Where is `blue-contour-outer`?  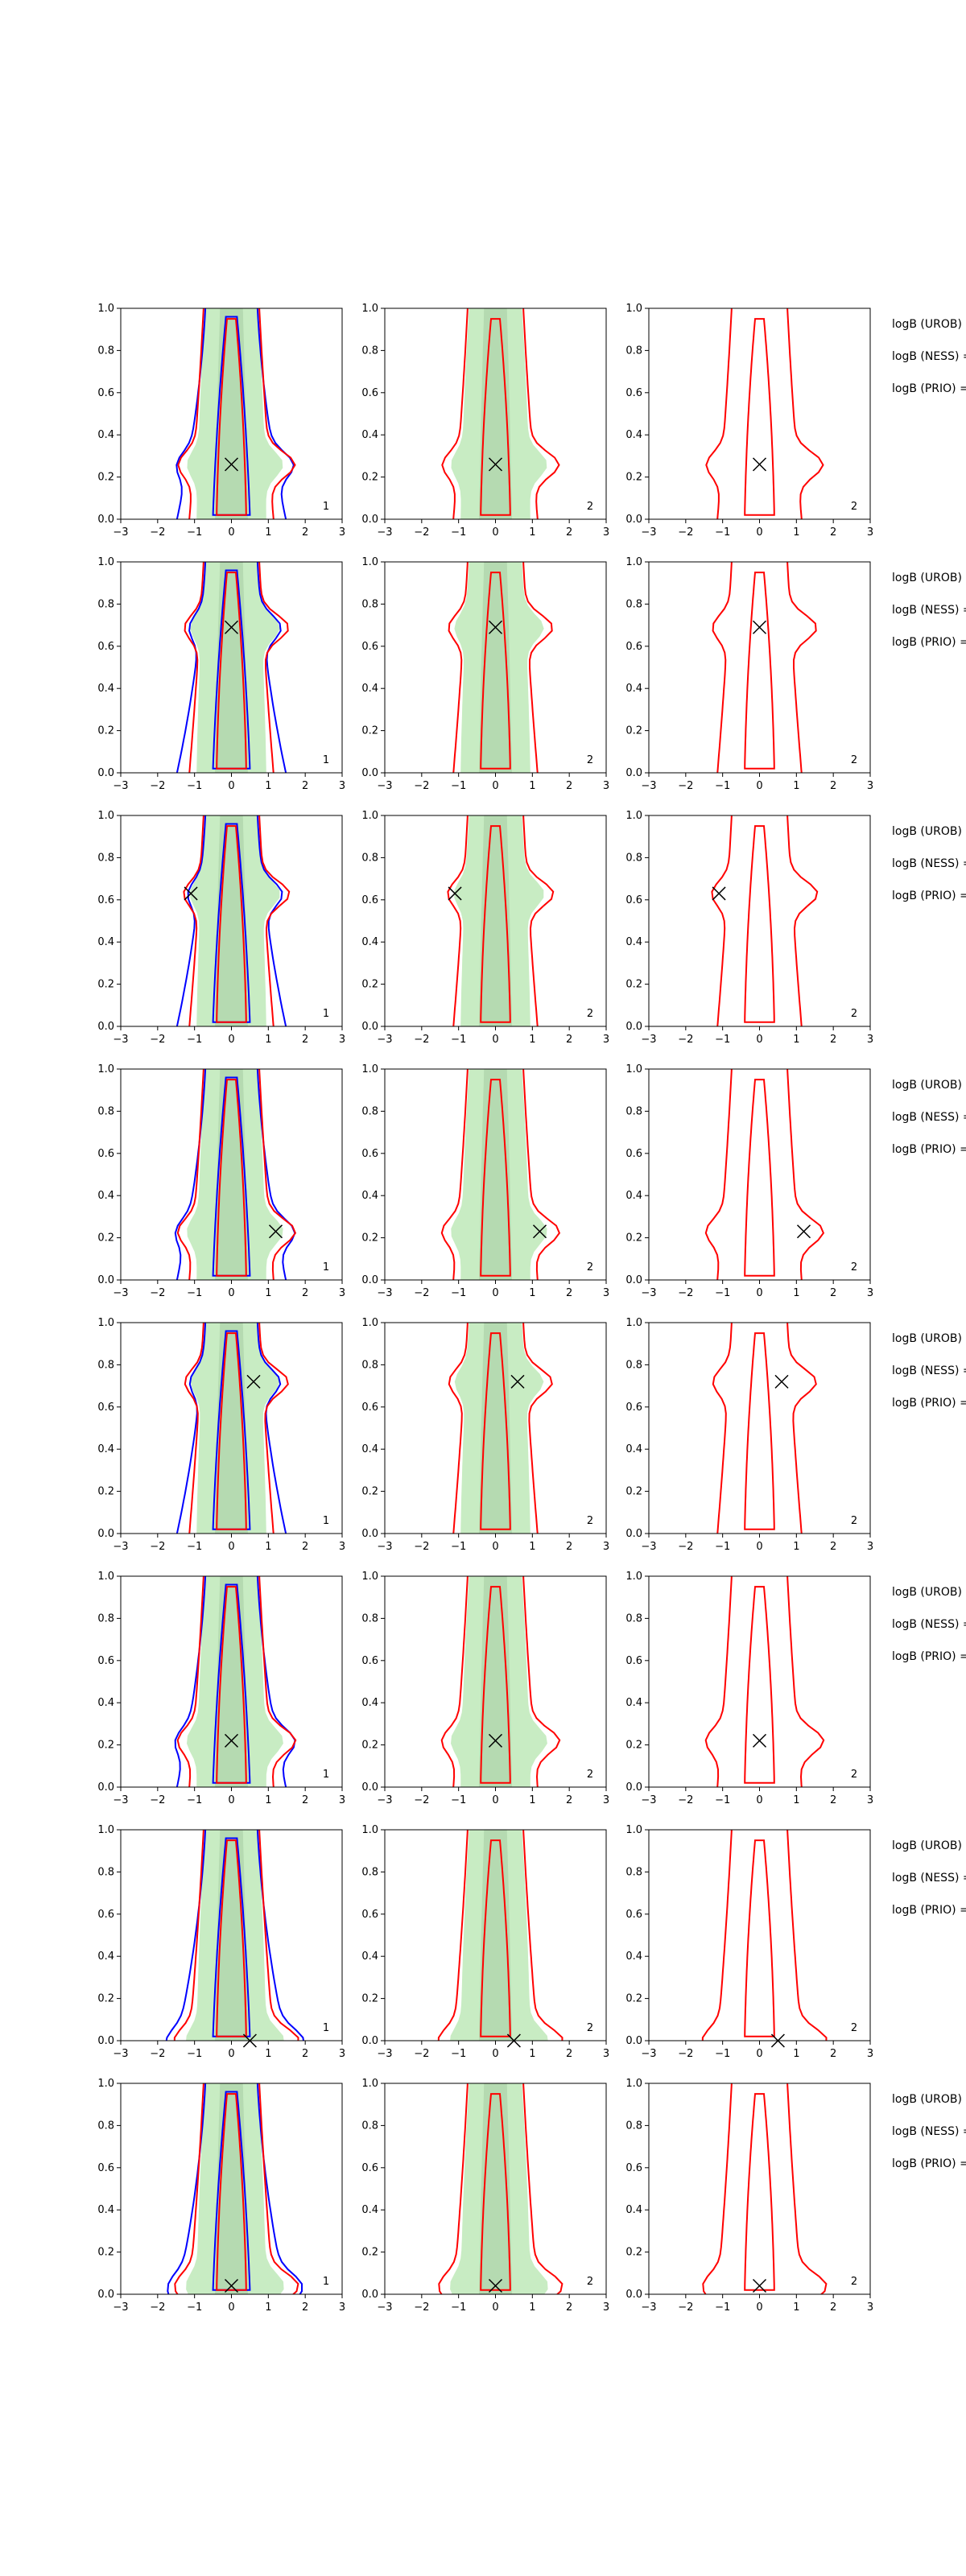 blue-contour-outer is located at coordinates (231, 667).